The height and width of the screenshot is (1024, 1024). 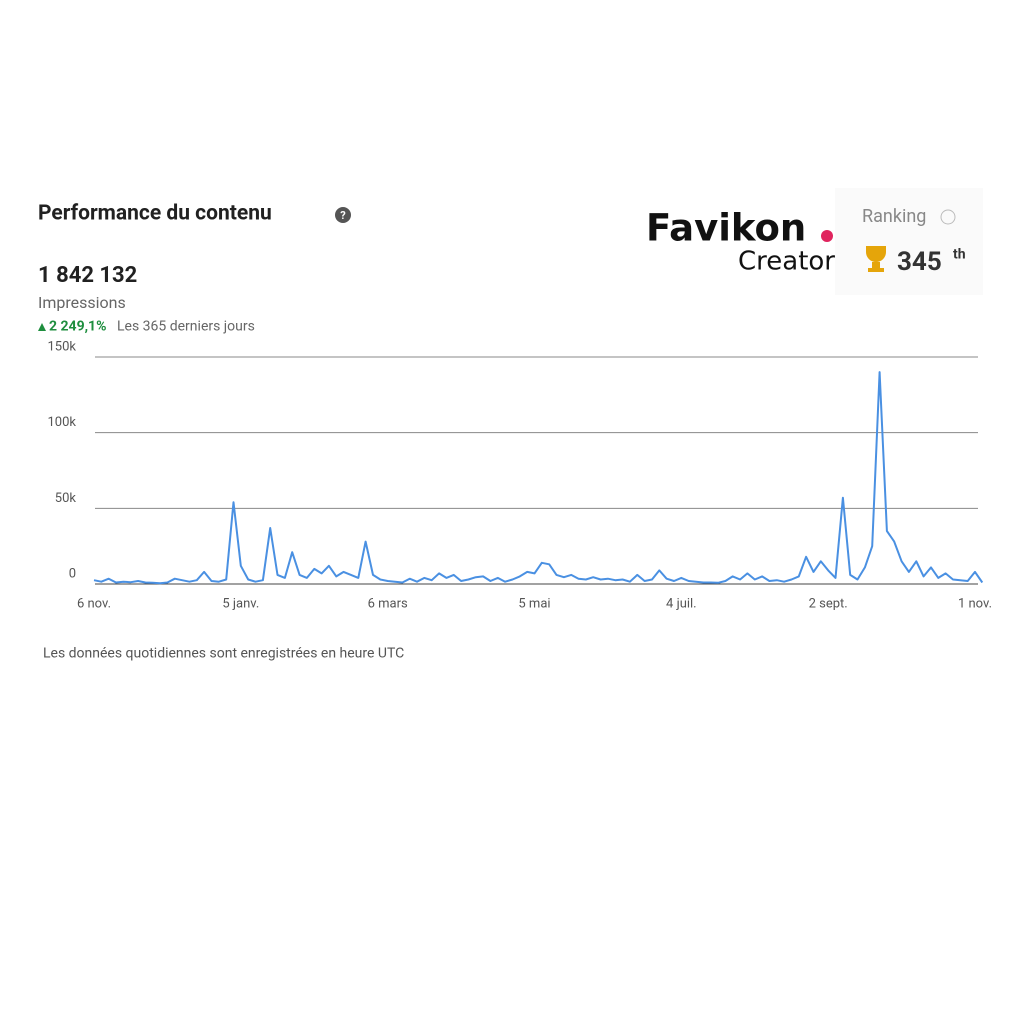 What do you see at coordinates (66, 498) in the screenshot?
I see `y-tick-label: 50k` at bounding box center [66, 498].